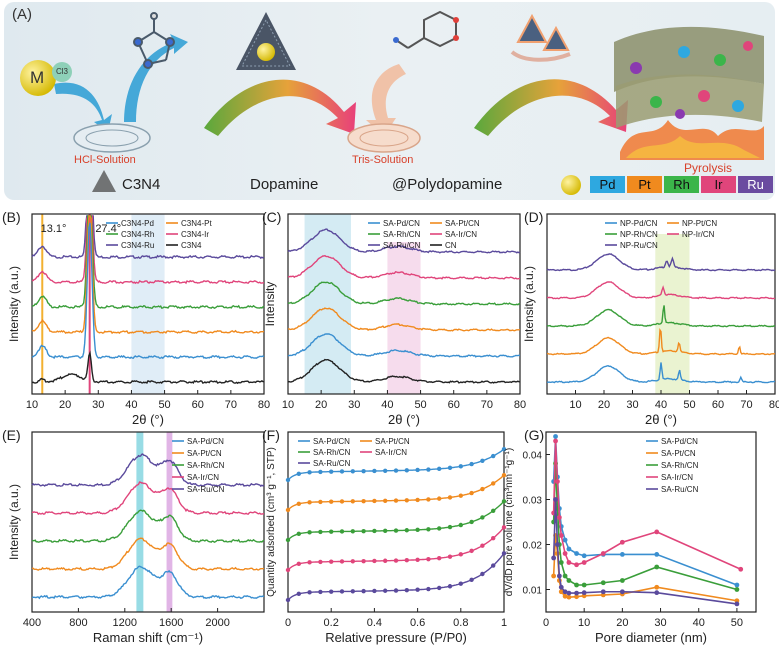 This screenshot has width=779, height=657. Describe the element at coordinates (148, 554) in the screenshot. I see `series-line-sa-pt-cn` at that location.